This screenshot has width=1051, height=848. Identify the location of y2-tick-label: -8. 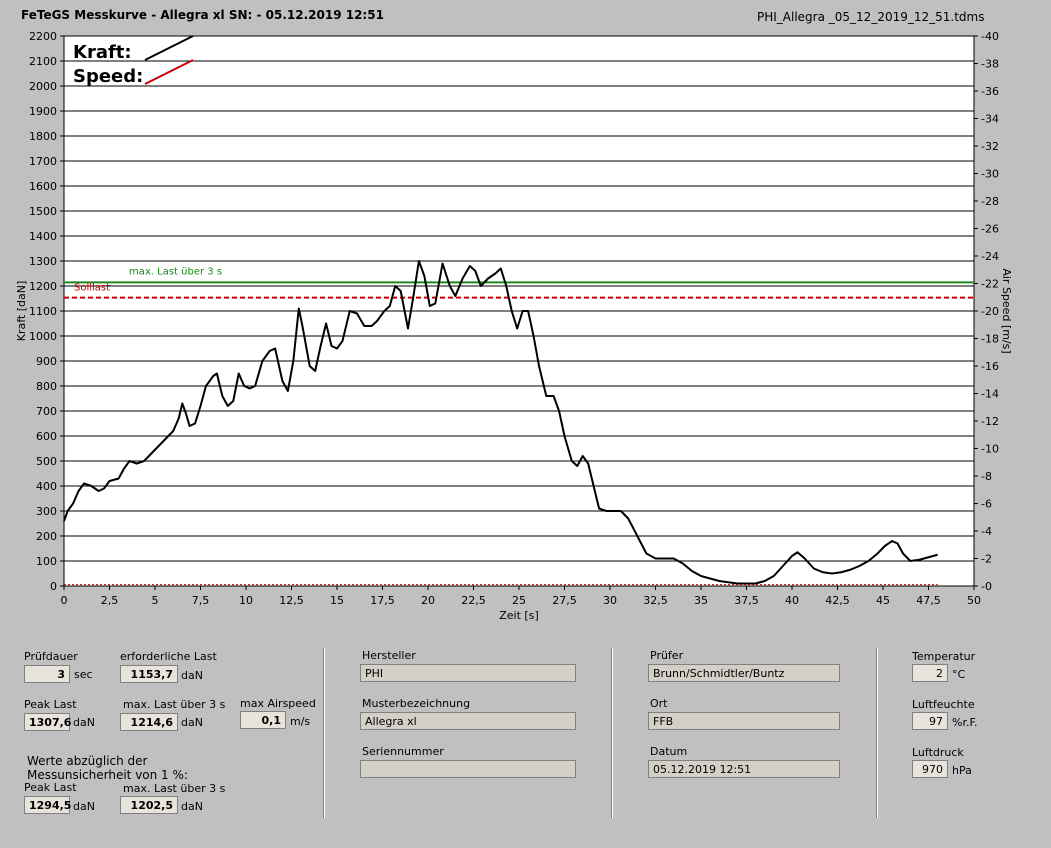
(986, 476).